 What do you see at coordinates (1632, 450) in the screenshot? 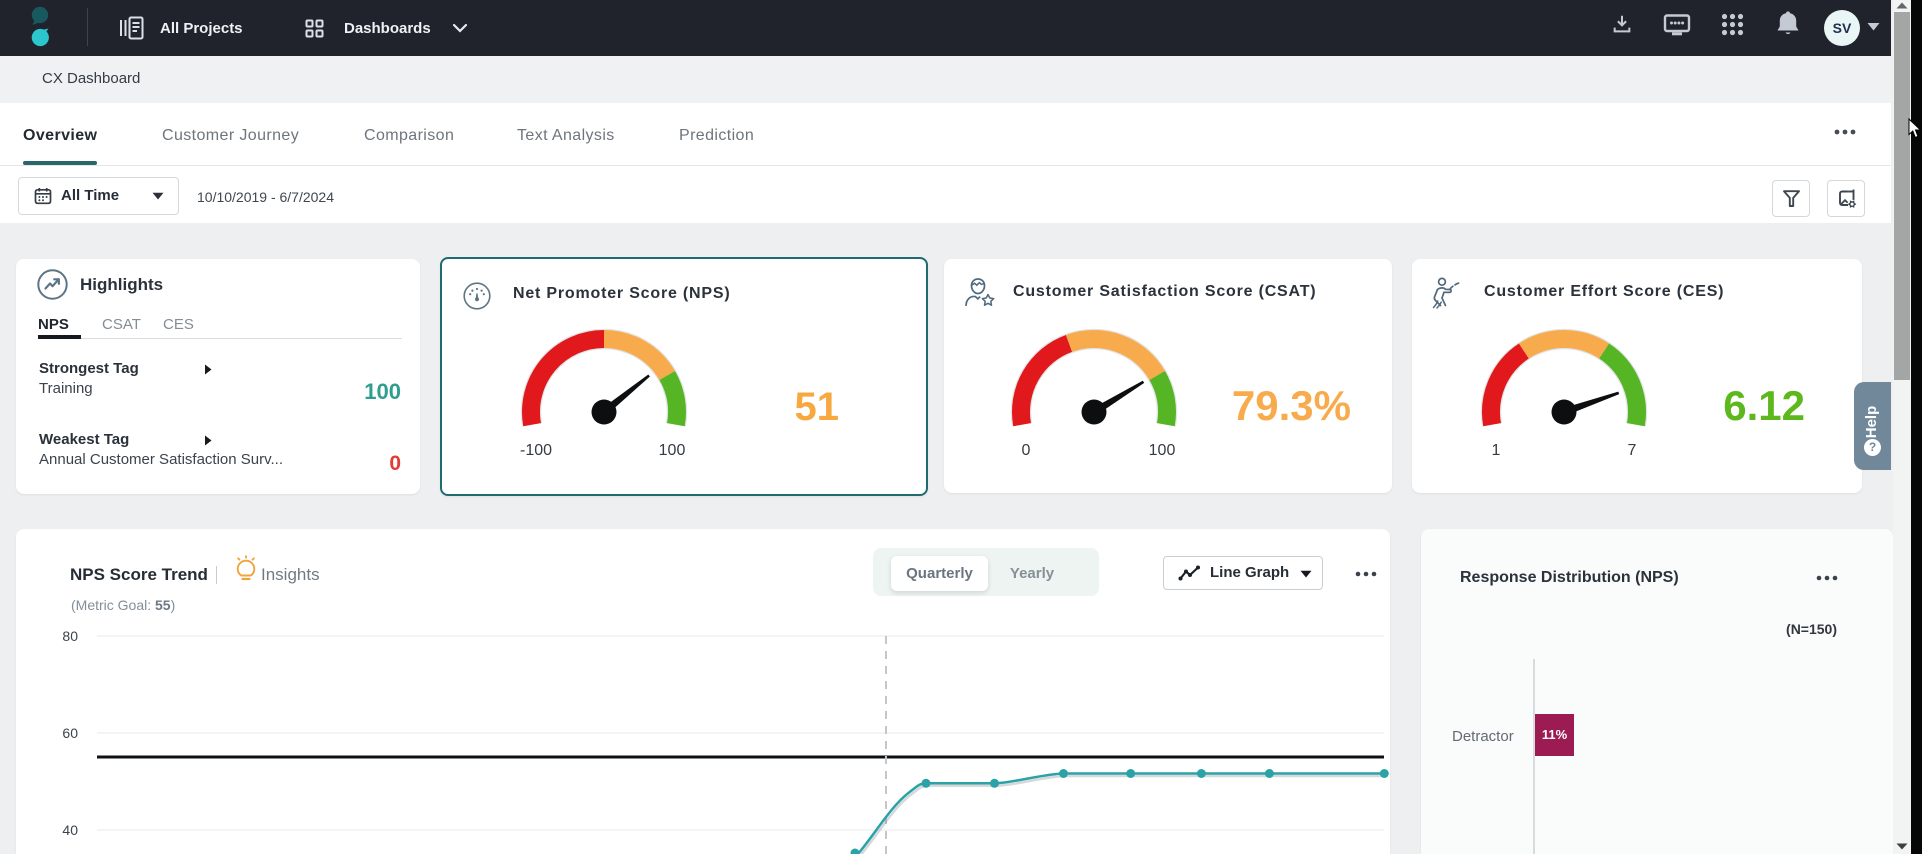
I see `svg-text: 7` at bounding box center [1632, 450].